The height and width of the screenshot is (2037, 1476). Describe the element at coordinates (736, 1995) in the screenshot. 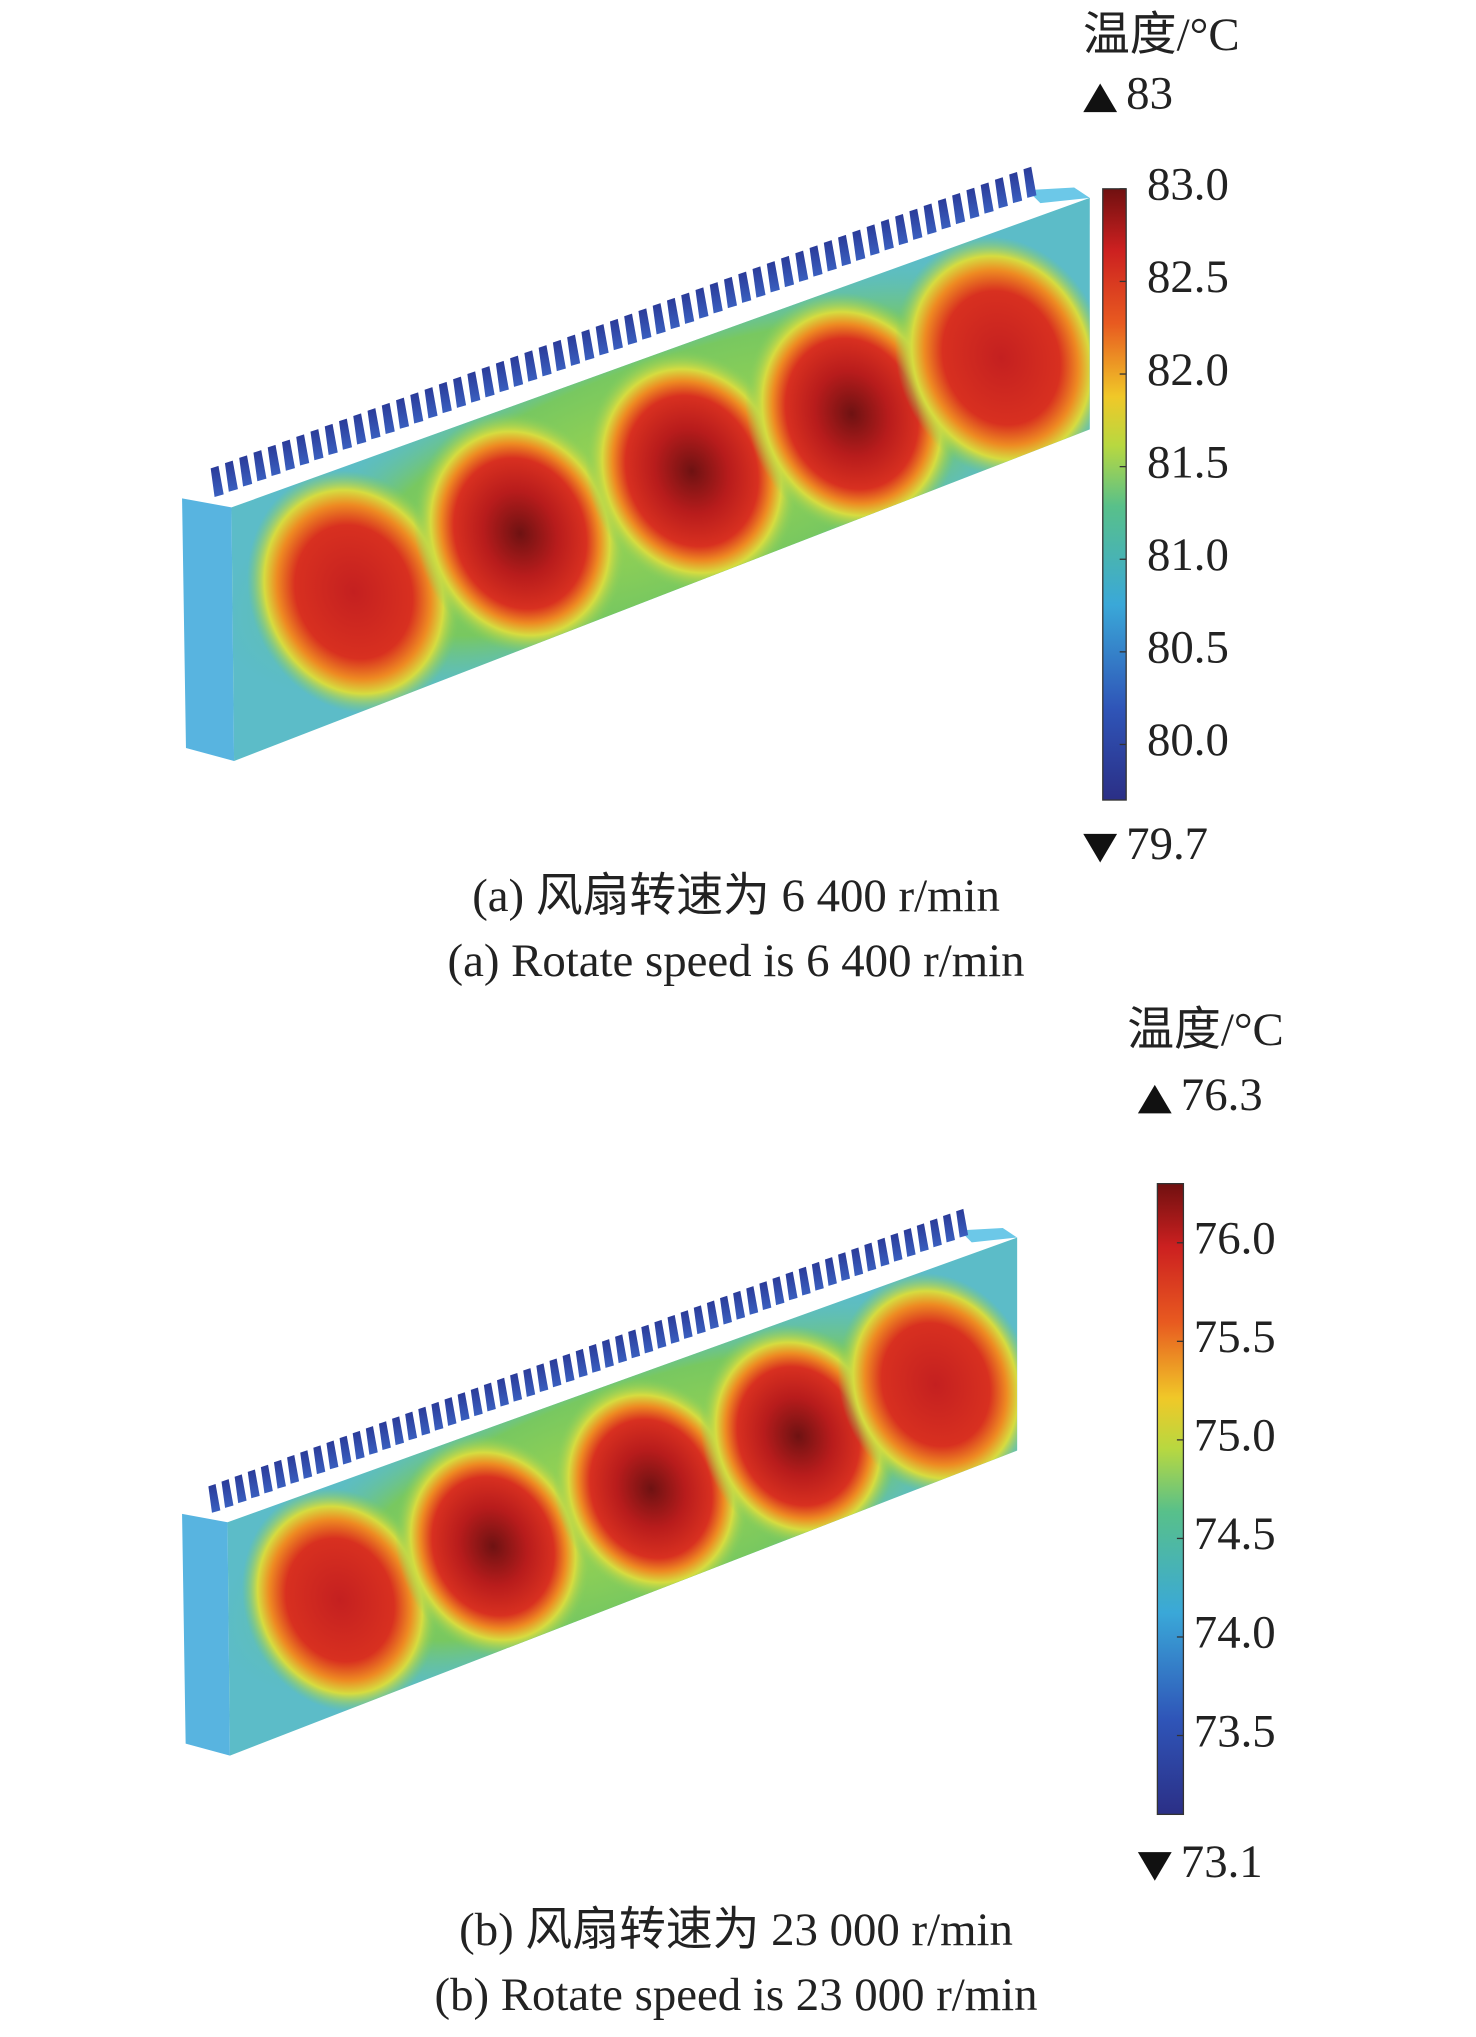

I see `caption-en: (b) Rotate speed is 23 000 r/min` at that location.